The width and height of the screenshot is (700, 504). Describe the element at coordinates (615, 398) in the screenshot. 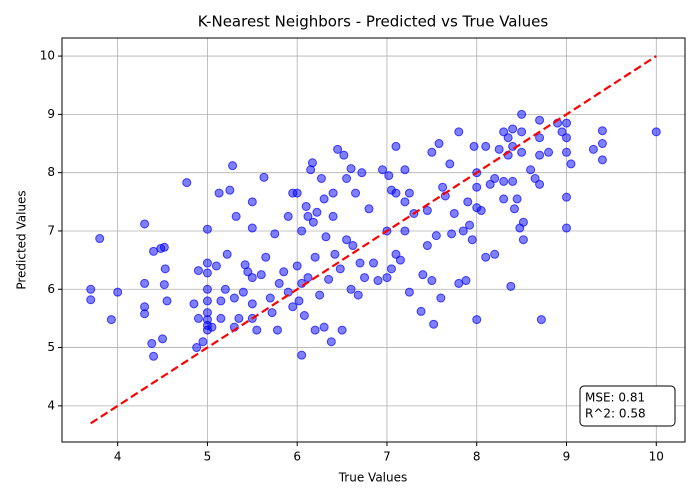

I see `annotation-text: MSE: 0.81` at that location.